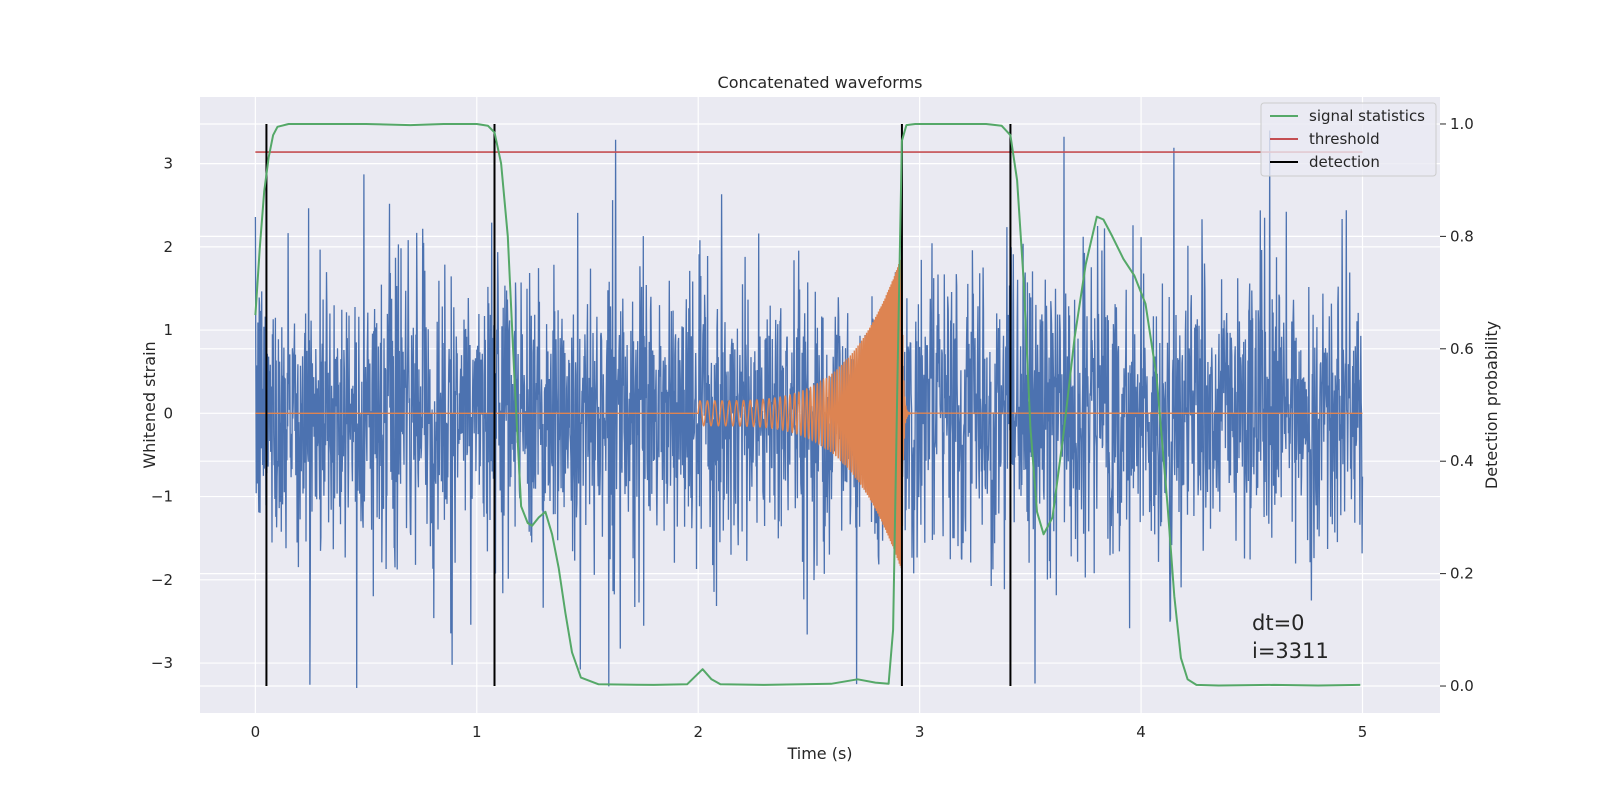  Describe the element at coordinates (1344, 139) in the screenshot. I see `legend-label-threshold: threshold` at that location.